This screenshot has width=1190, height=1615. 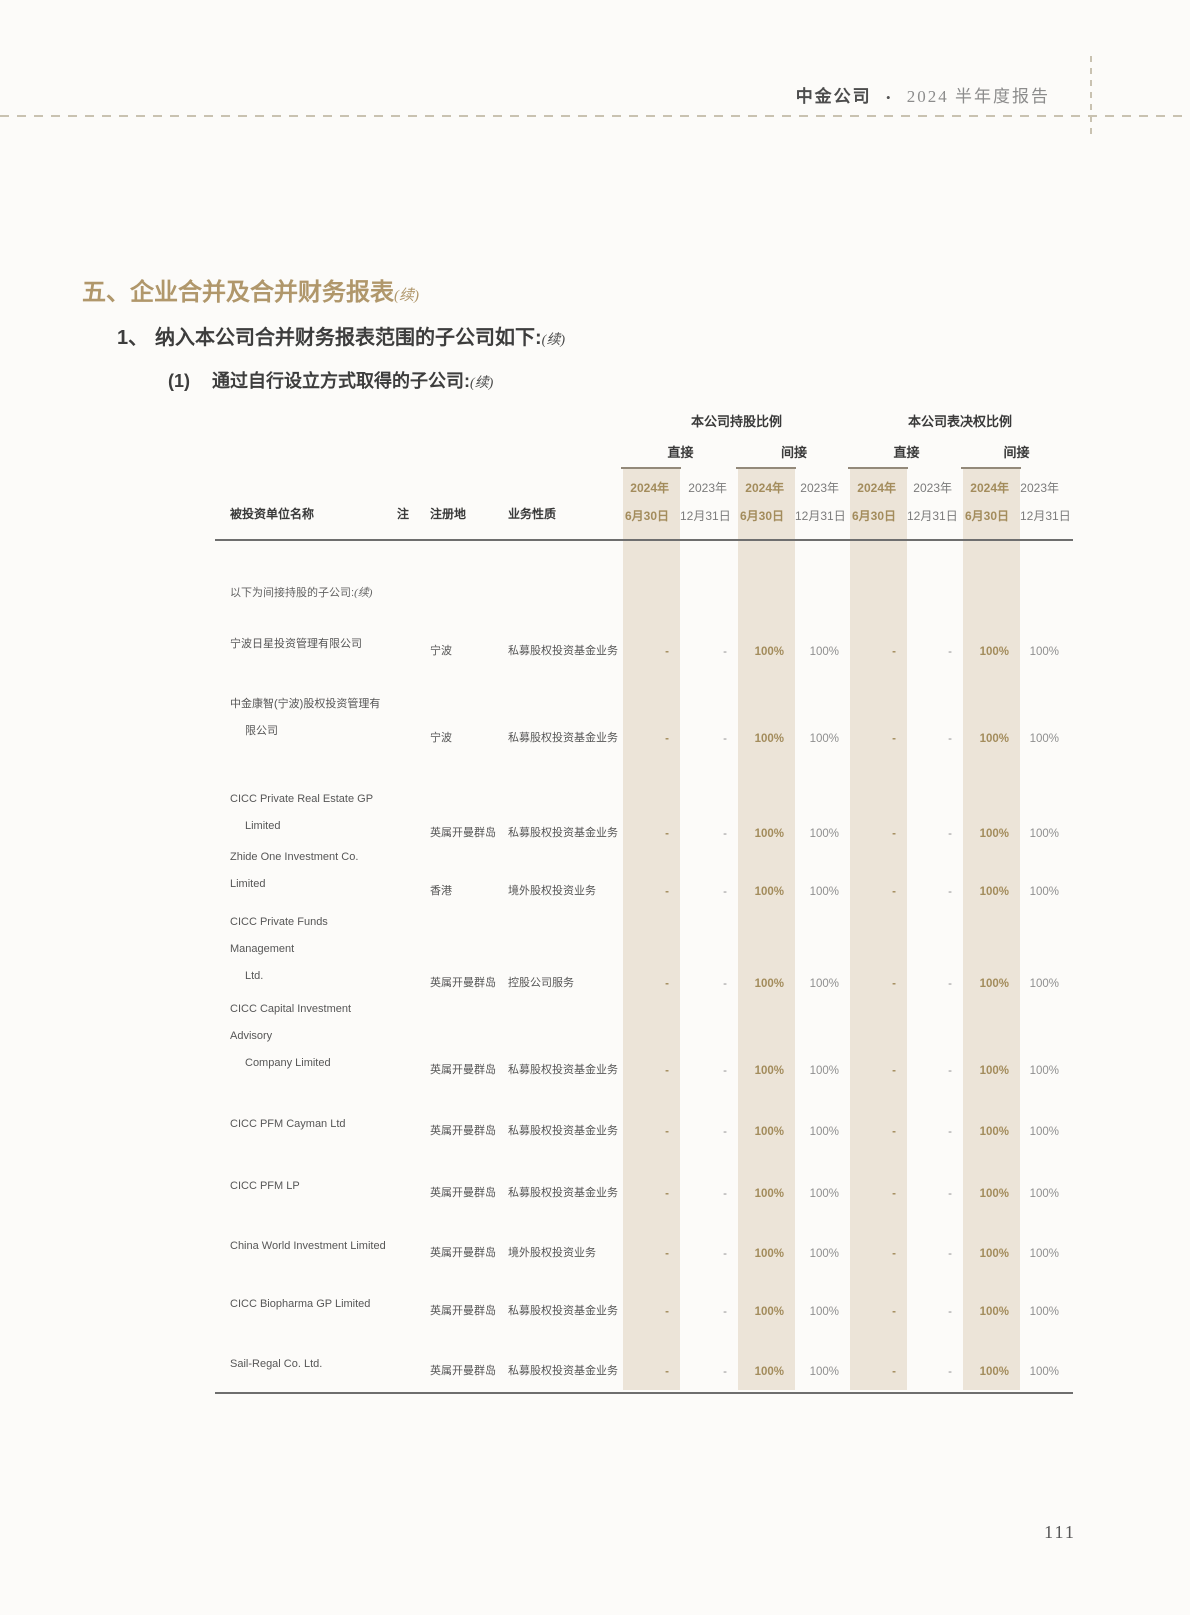 What do you see at coordinates (304, 814) in the screenshot?
I see `company-name-cell: CICC Private Real Estate GP Limited` at bounding box center [304, 814].